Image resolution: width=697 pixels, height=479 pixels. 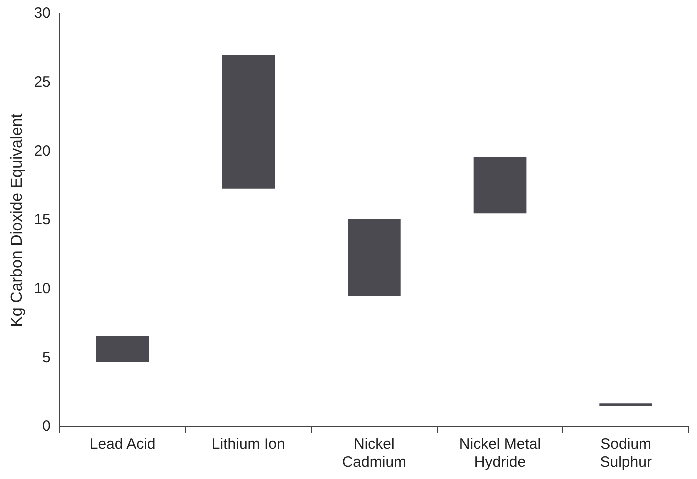 I want to click on x-tick-label: Nickel Metal Hydride, so click(x=500, y=454).